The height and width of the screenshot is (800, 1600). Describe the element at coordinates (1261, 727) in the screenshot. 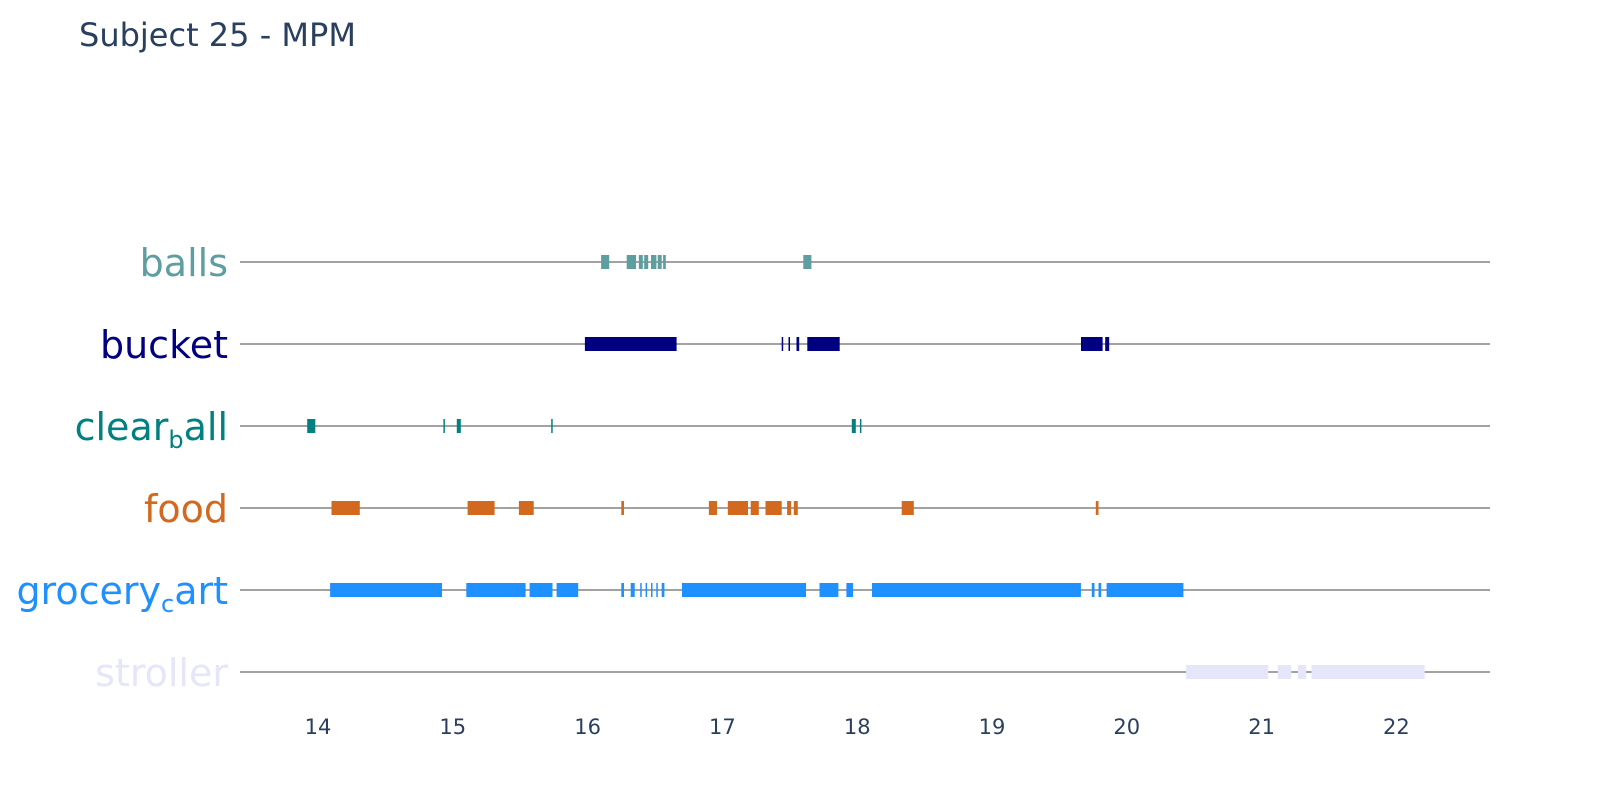

I see `x-tick-label: 21` at that location.